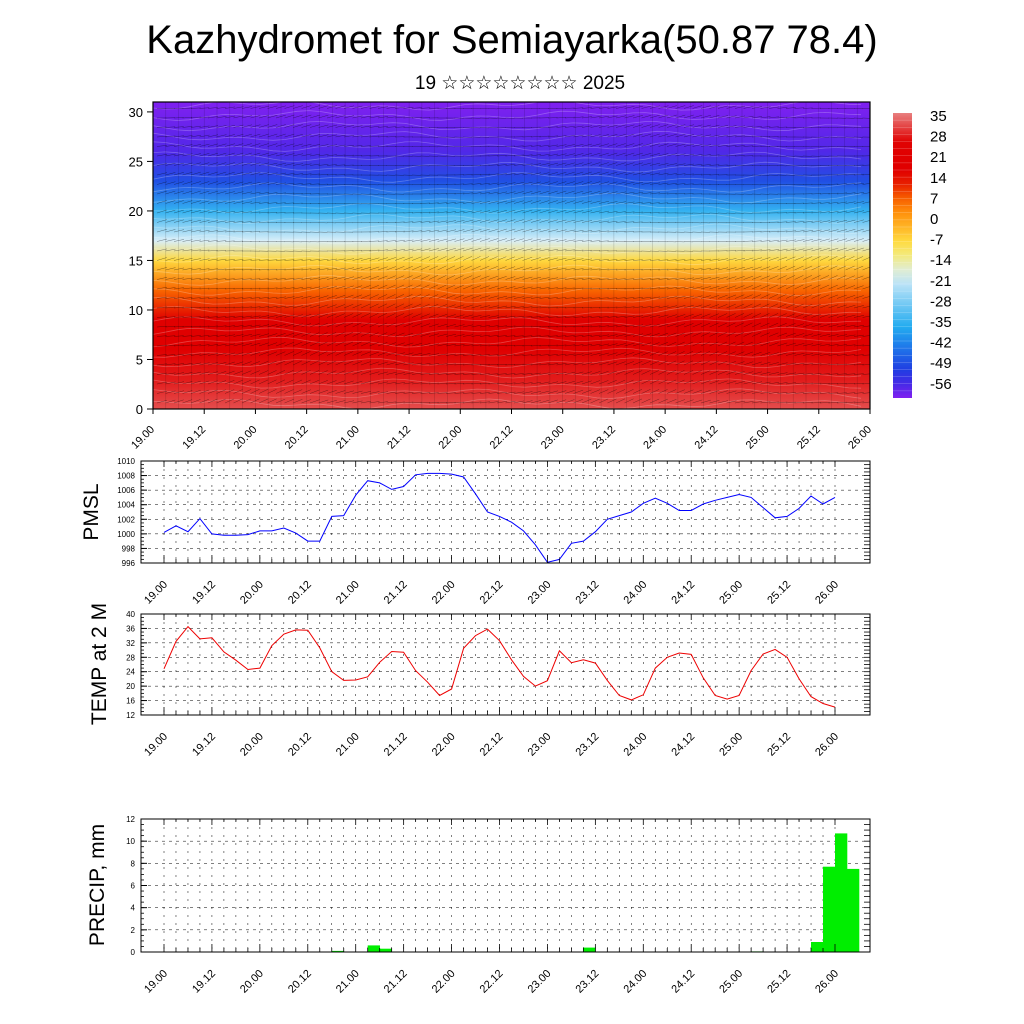 The image size is (1024, 1024). What do you see at coordinates (126, 519) in the screenshot?
I see `y-tick-label: 1002` at bounding box center [126, 519].